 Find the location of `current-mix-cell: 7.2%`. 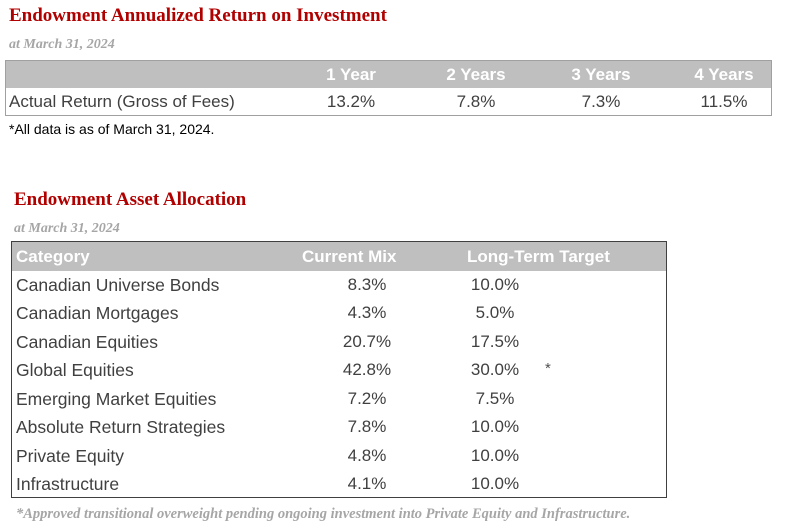

current-mix-cell: 7.2% is located at coordinates (367, 398).